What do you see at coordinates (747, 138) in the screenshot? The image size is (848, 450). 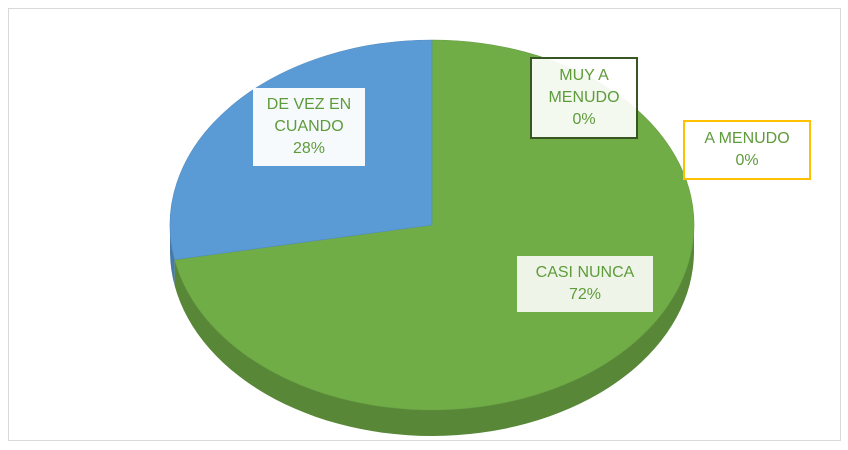 I see `category-label: A MENUDO` at bounding box center [747, 138].